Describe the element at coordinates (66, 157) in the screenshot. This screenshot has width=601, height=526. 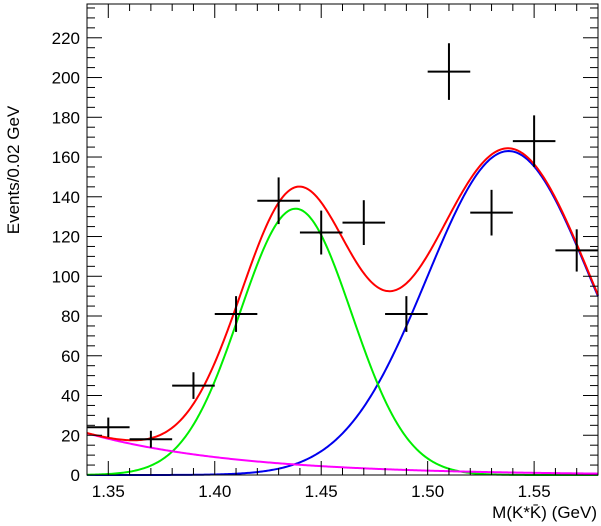
I see `y-tick-label: 160` at that location.